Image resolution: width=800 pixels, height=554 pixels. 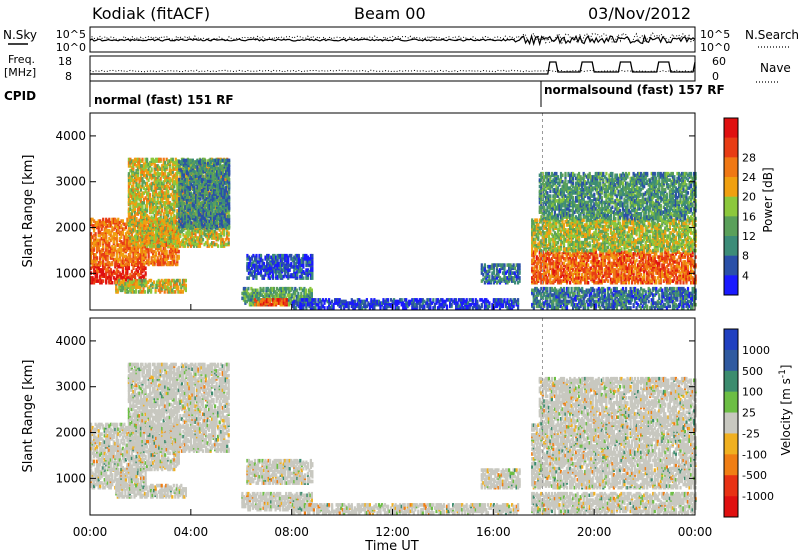 What do you see at coordinates (634, 90) in the screenshot?
I see `cpid-mode-2: normalsound (fast) 157 RF` at bounding box center [634, 90].